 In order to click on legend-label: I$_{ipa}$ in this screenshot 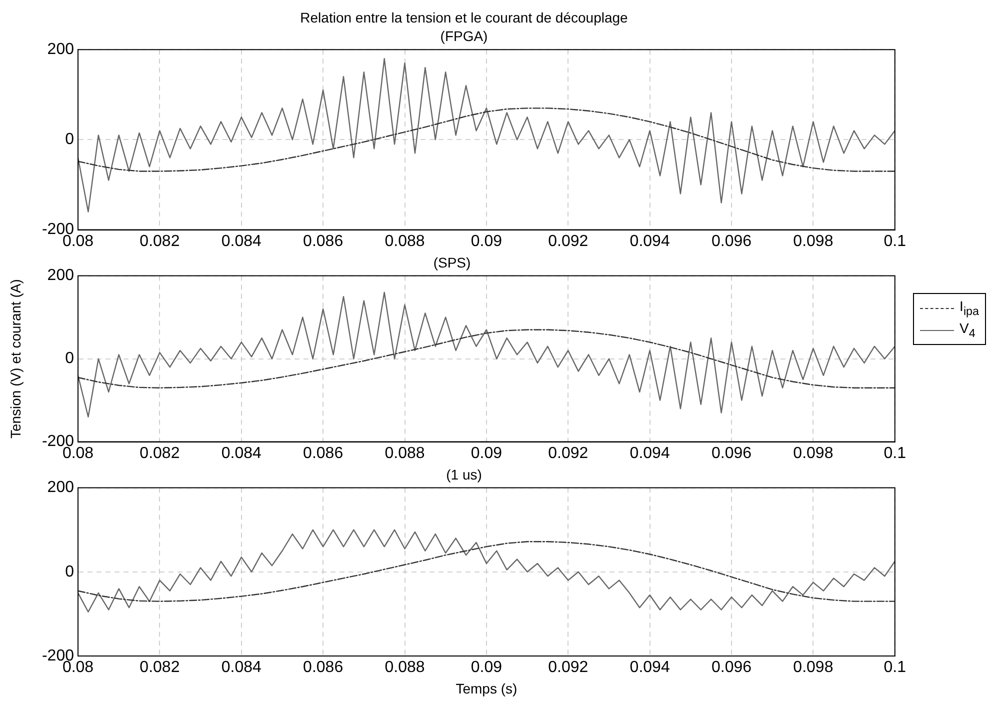, I will do `click(969, 308)`.